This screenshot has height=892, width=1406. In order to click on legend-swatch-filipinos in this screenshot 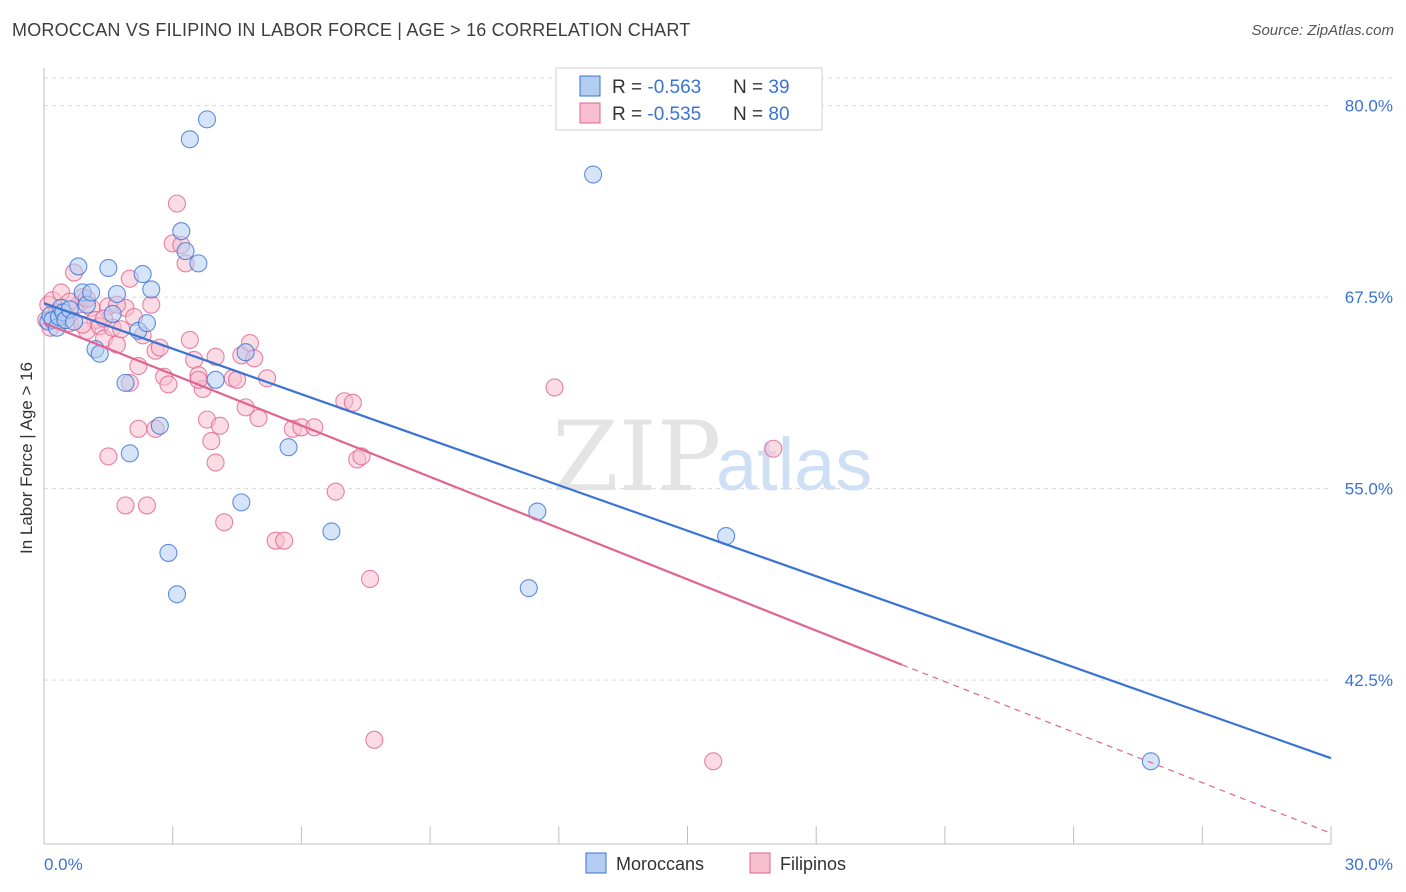, I will do `click(590, 113)`.